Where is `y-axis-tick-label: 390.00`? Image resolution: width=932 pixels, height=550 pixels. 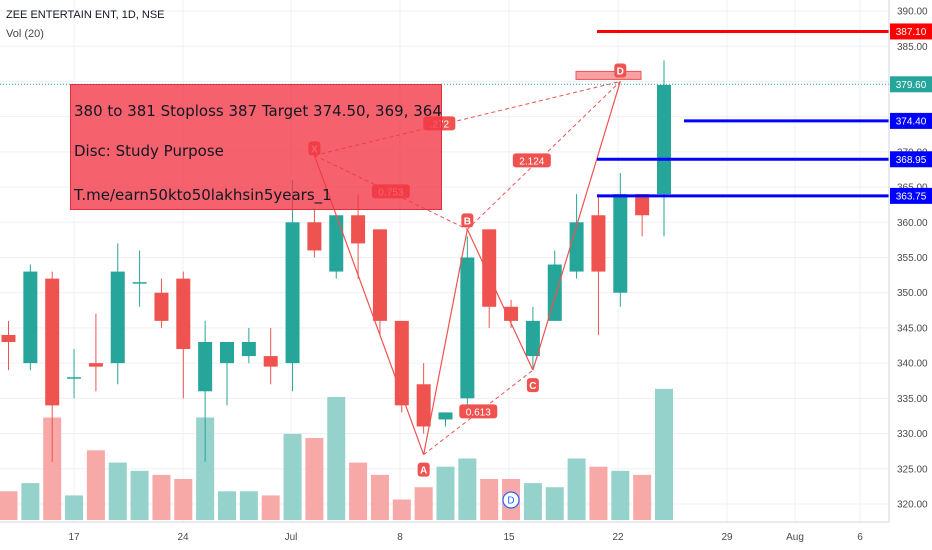
y-axis-tick-label: 390.00 is located at coordinates (912, 12).